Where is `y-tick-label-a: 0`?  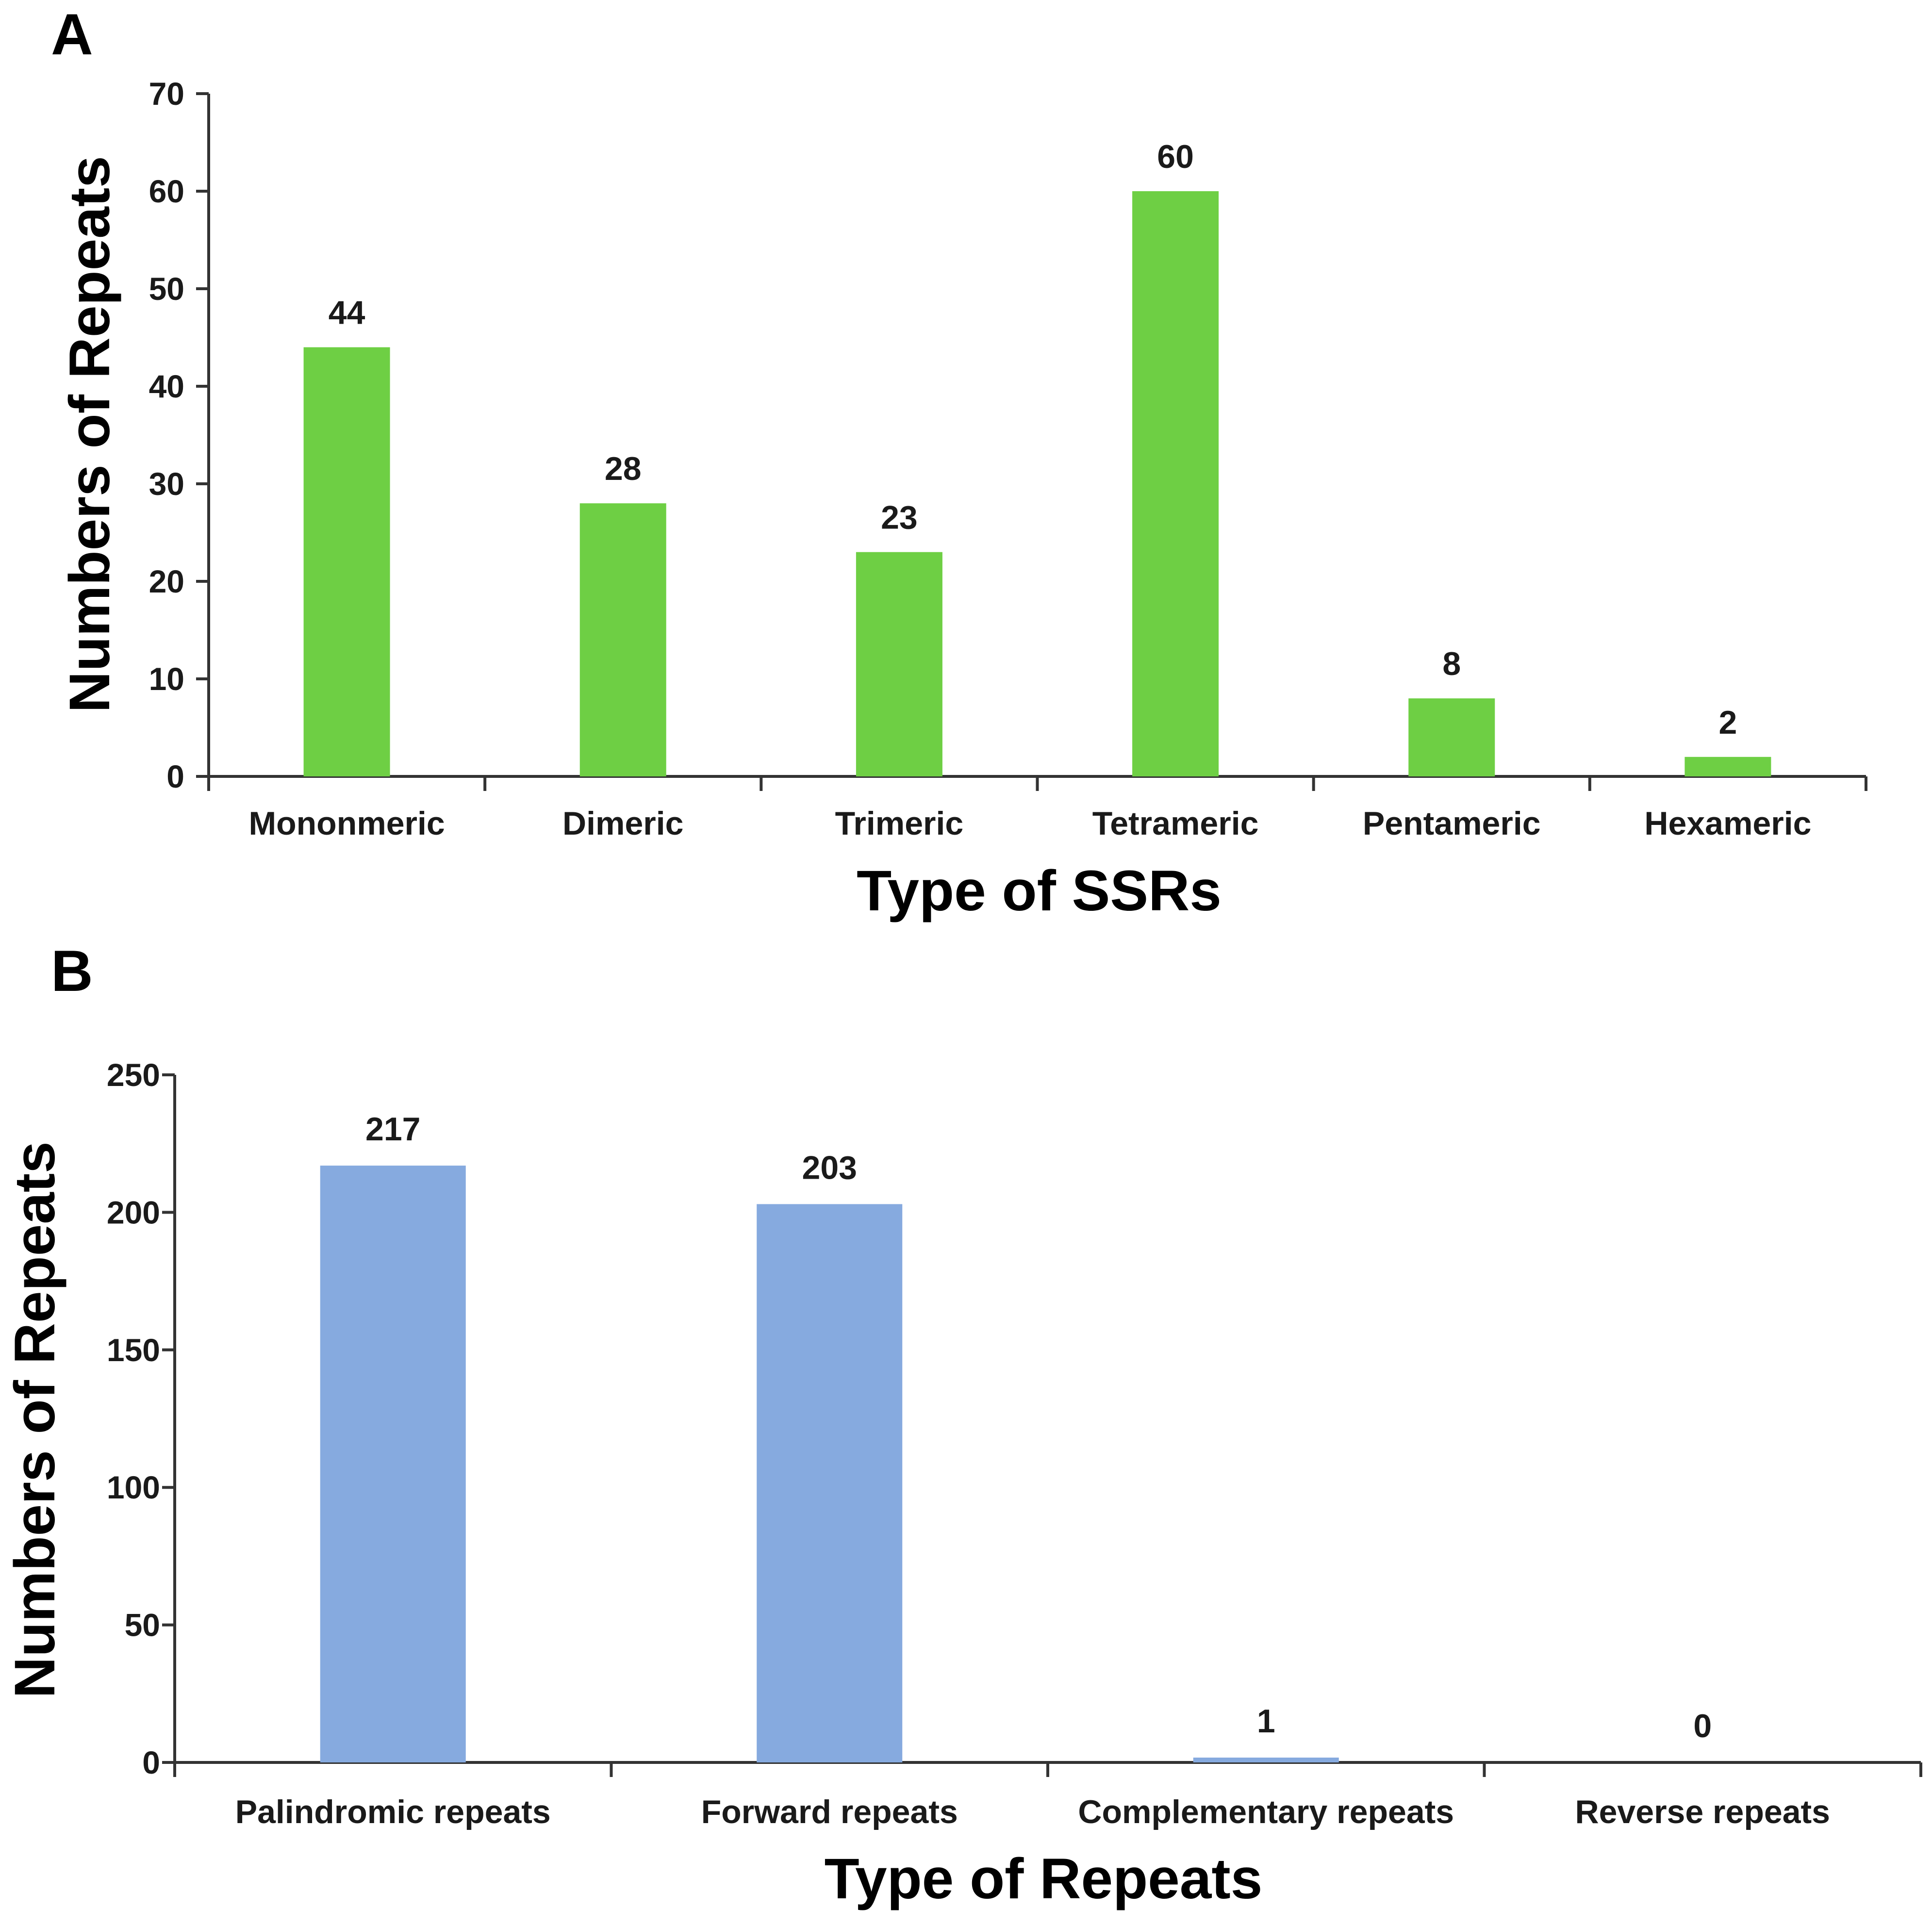
y-tick-label-a: 0 is located at coordinates (175, 776).